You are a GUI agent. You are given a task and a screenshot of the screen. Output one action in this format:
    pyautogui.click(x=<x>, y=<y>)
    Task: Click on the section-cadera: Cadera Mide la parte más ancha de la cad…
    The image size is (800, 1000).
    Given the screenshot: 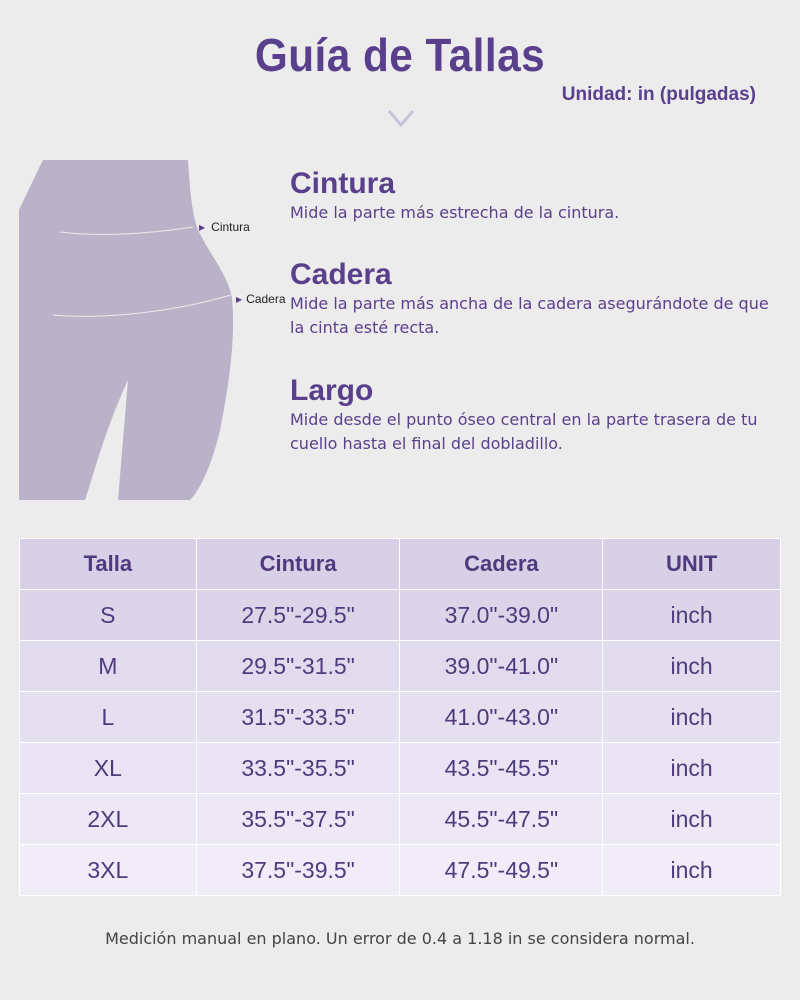 What is the action you would take?
    pyautogui.click(x=530, y=299)
    